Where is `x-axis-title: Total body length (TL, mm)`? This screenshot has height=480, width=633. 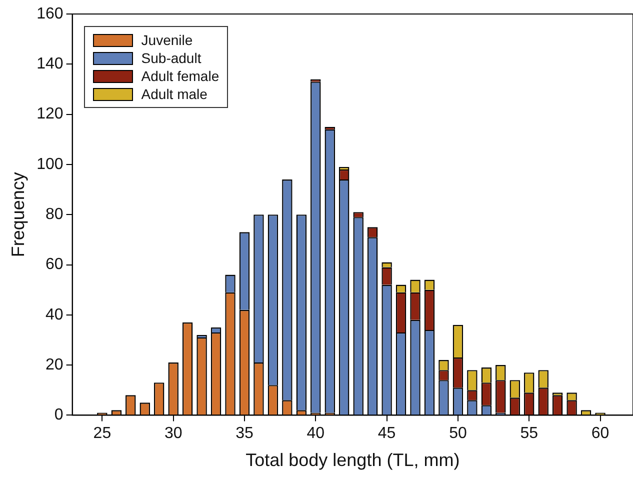 x-axis-title: Total body length (TL, mm) is located at coordinates (353, 460).